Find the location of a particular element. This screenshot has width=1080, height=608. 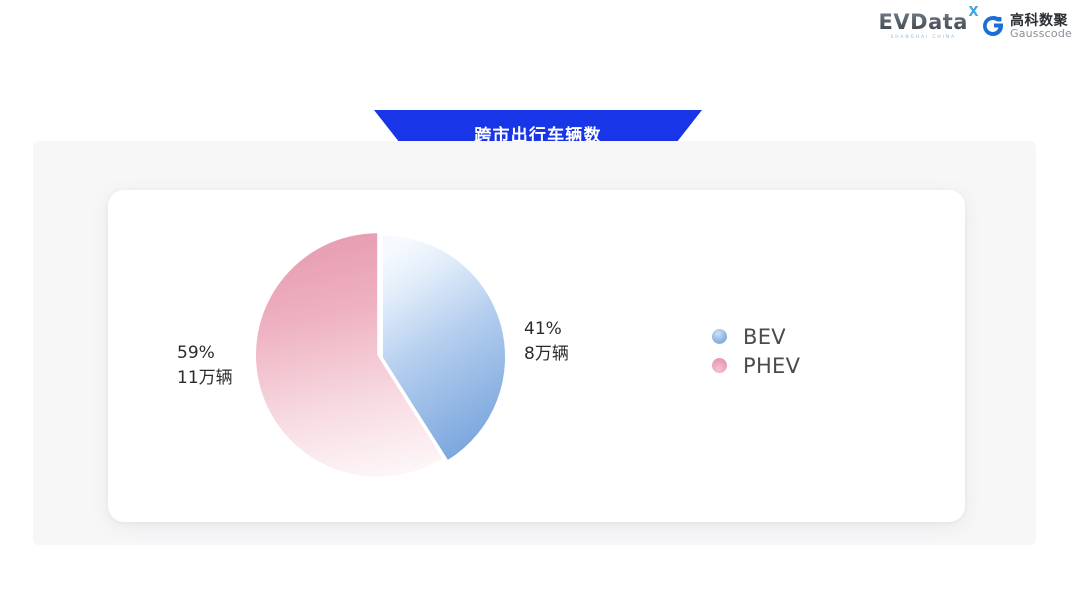

page-title: 跨市出行车辆数 is located at coordinates (538, 135).